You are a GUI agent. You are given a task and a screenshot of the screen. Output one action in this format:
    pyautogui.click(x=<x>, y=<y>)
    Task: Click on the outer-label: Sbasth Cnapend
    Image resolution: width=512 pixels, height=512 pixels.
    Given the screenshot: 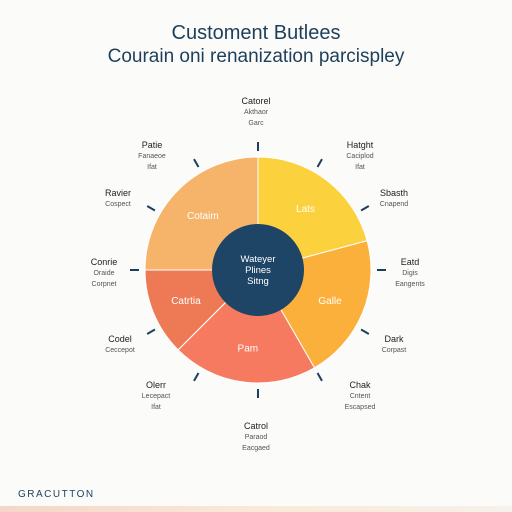 What is the action you would take?
    pyautogui.click(x=394, y=199)
    